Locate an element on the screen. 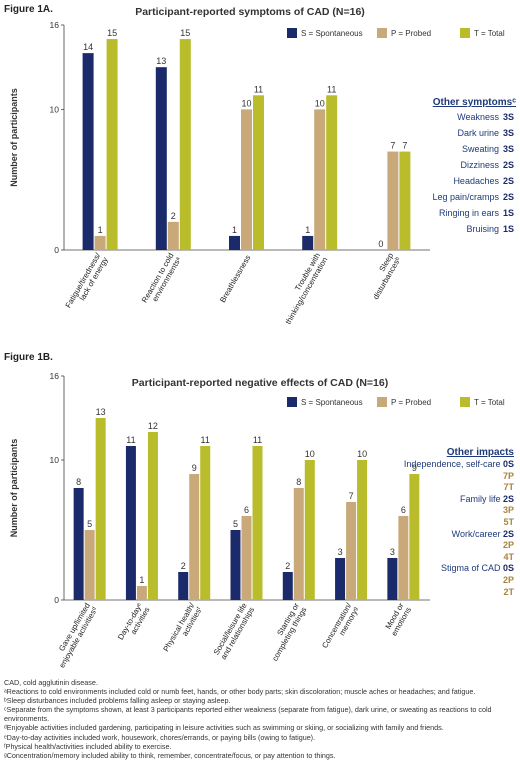 Image resolution: width=520 pixels, height=767 pixels. figure-b-label: Figure 1B. is located at coordinates (28, 357).